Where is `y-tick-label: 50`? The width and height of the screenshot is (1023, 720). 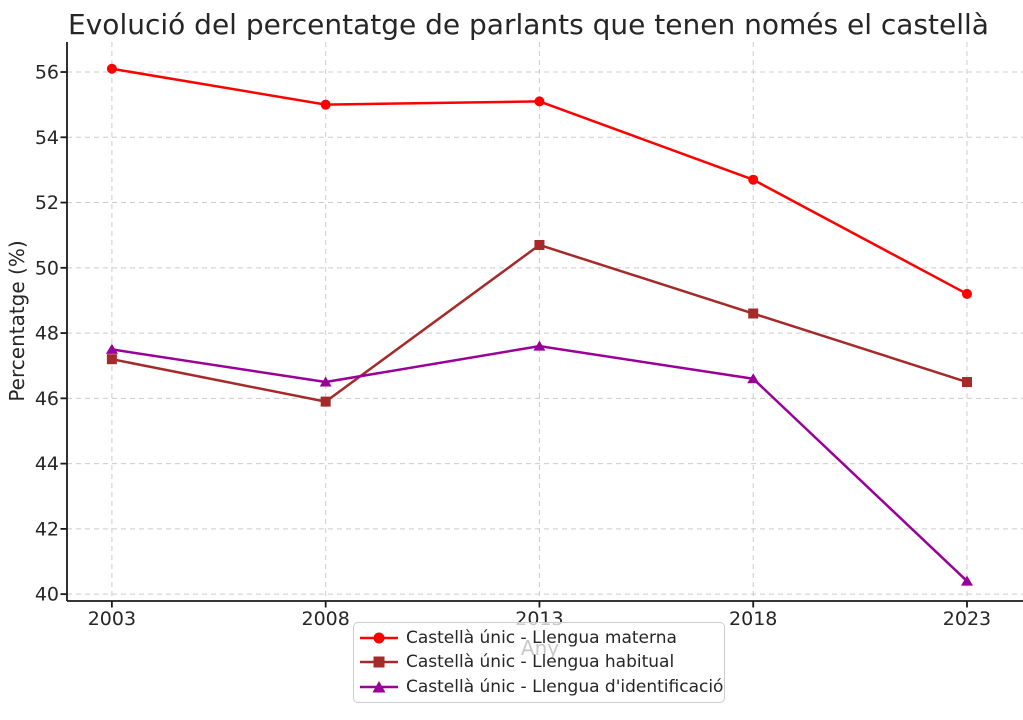 y-tick-label: 50 is located at coordinates (47, 268).